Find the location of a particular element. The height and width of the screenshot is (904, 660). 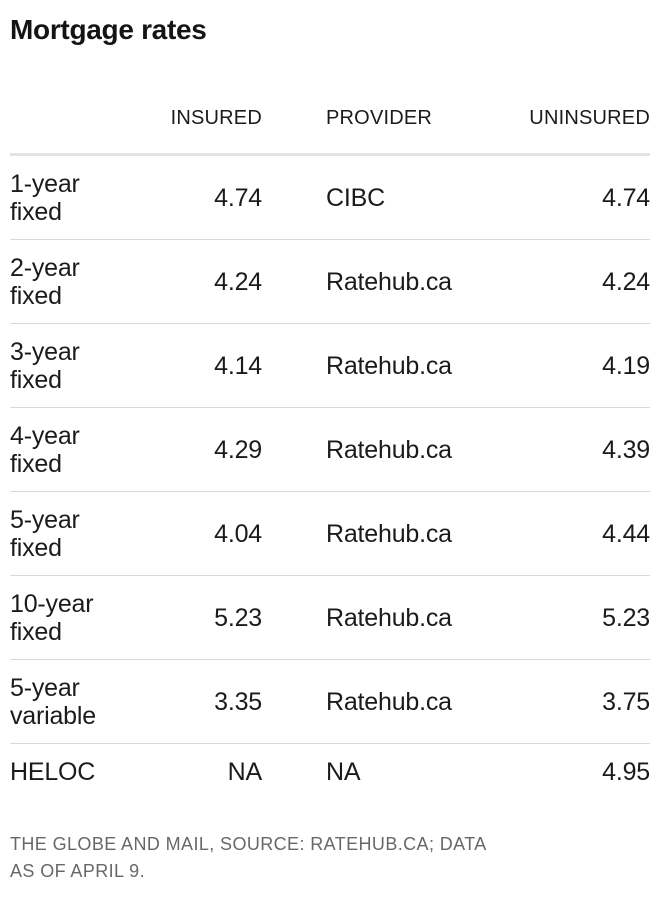

term-cell: HELOC is located at coordinates (53, 772).